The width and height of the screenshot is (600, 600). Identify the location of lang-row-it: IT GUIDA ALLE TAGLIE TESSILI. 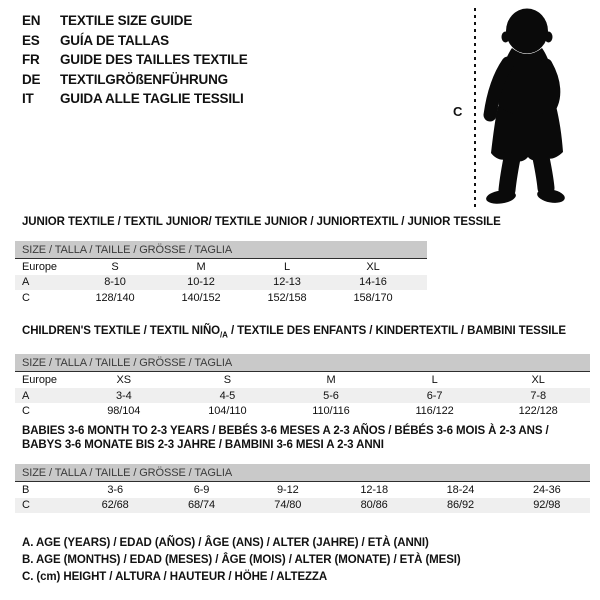
(135, 99).